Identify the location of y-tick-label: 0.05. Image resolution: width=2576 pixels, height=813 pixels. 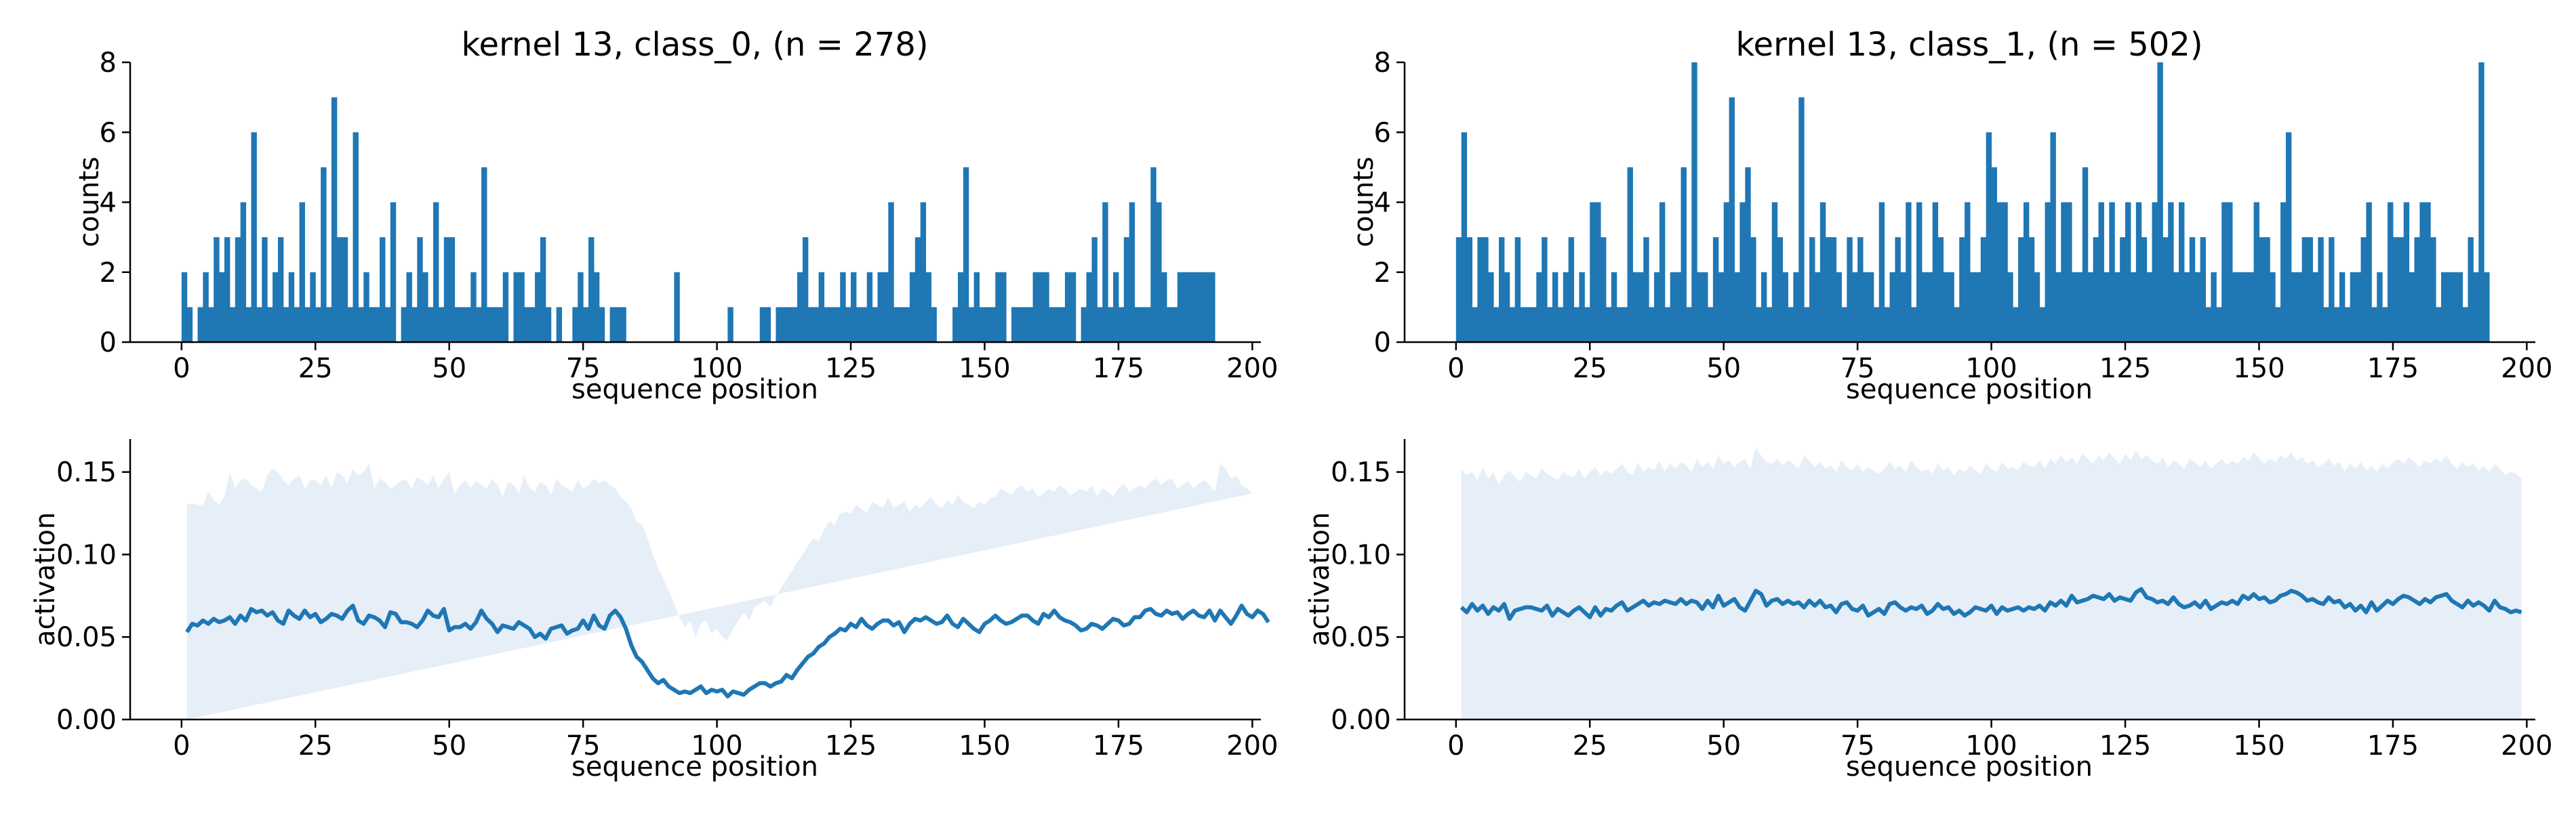
(86, 637).